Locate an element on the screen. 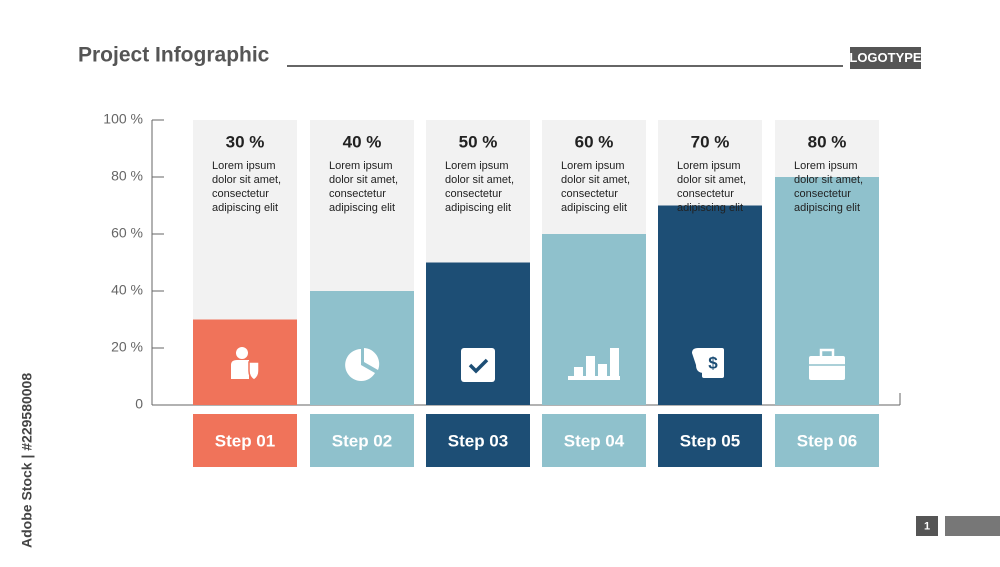 This screenshot has height=567, width=1000. page-number-box is located at coordinates (927, 526).